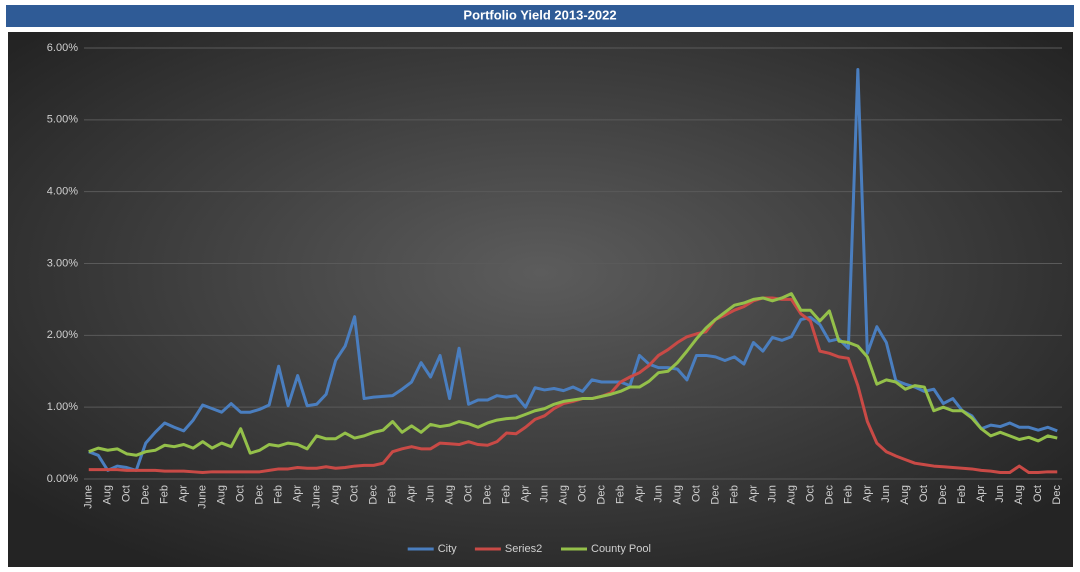 The width and height of the screenshot is (1080, 572). I want to click on chart-title: Portfolio Yield 2013-2022, so click(539, 14).